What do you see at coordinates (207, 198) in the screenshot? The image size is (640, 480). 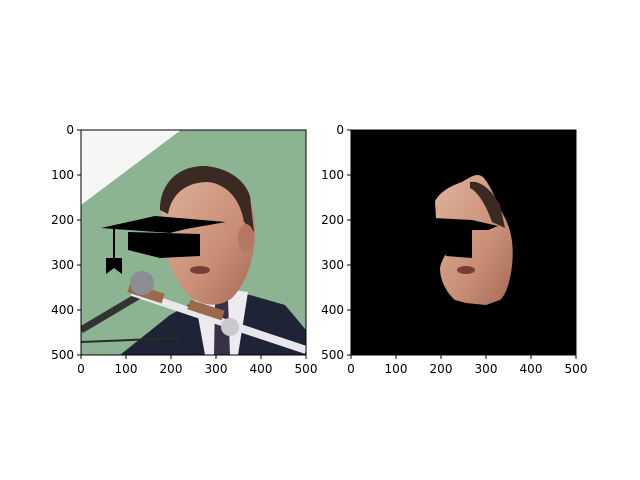 I see `hair` at bounding box center [207, 198].